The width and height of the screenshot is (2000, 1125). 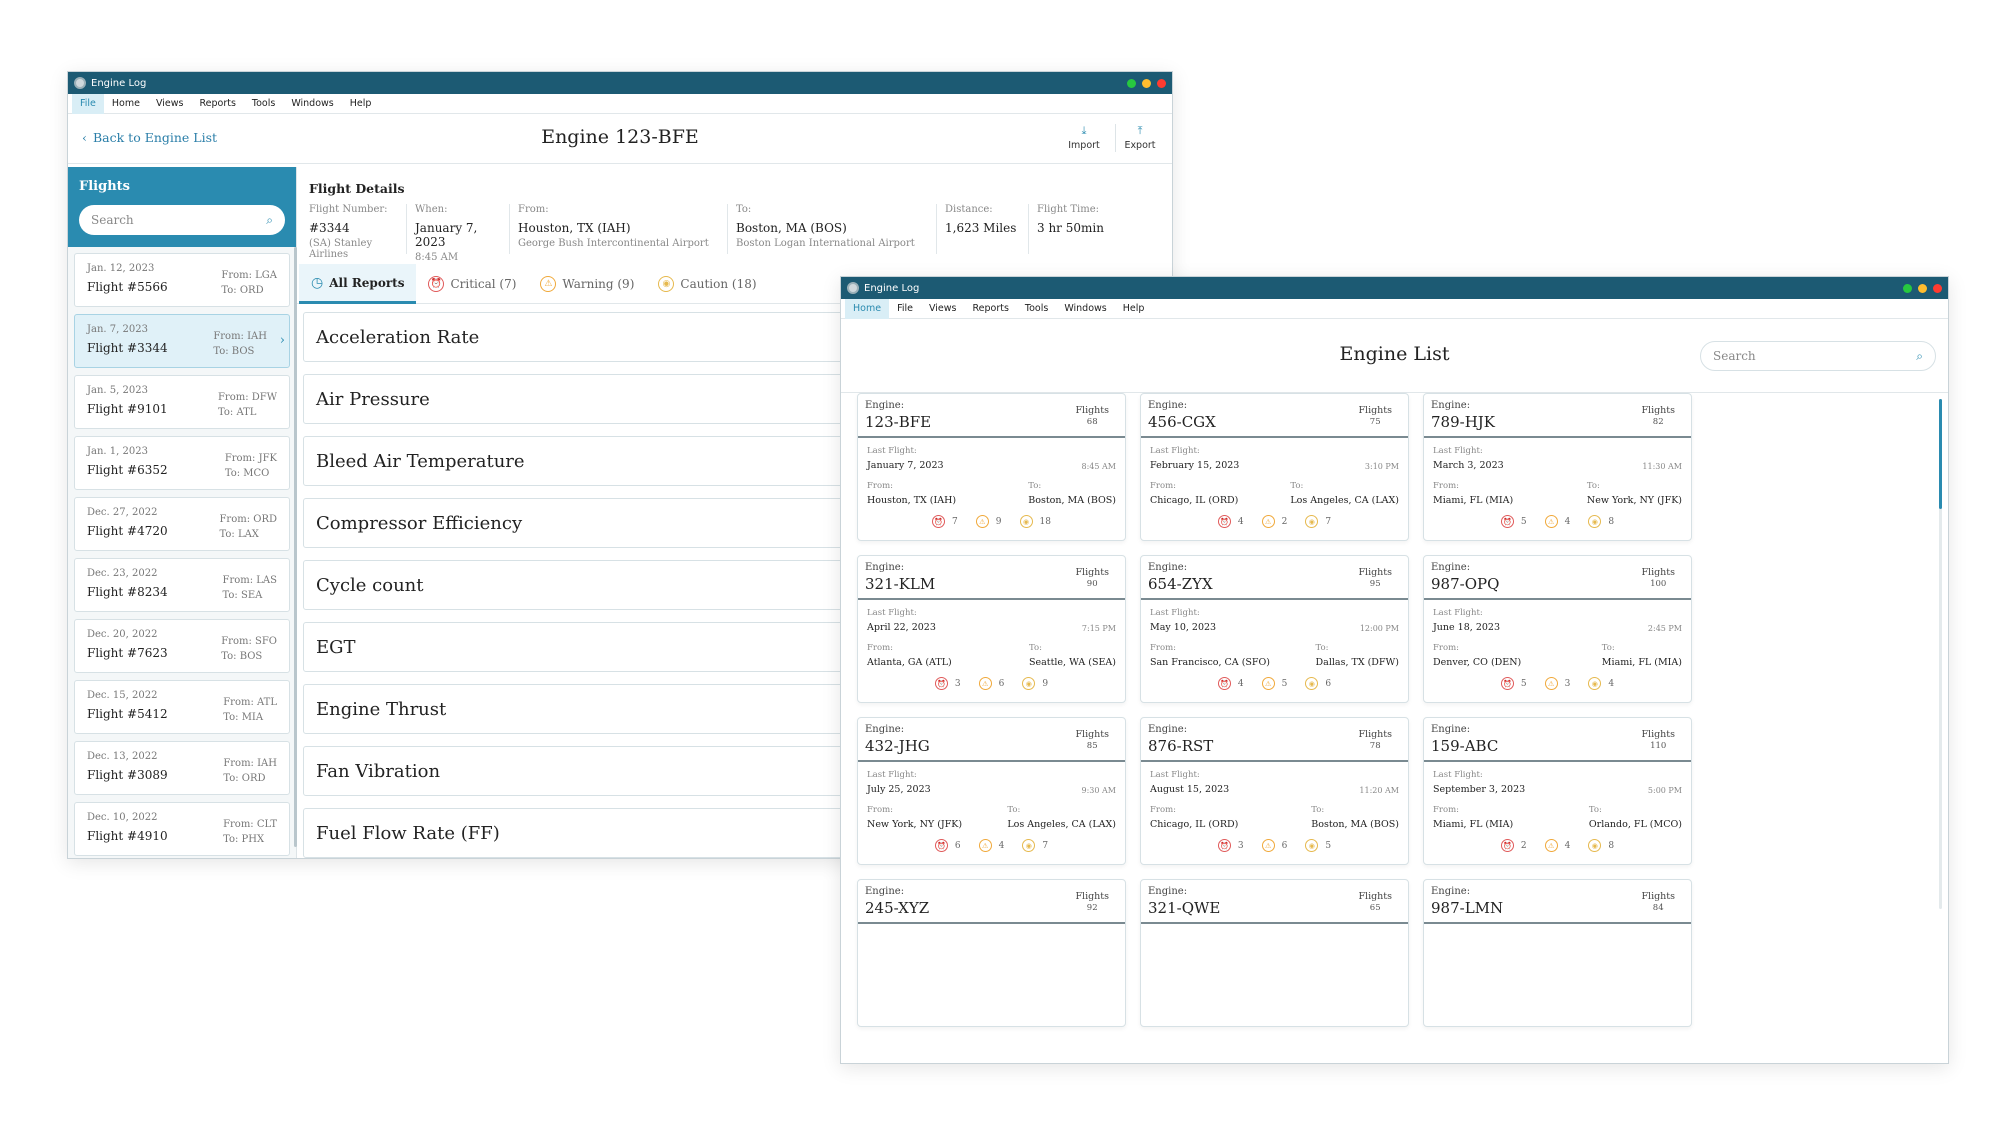 What do you see at coordinates (295, 547) in the screenshot?
I see `flight-list-scrollbar` at bounding box center [295, 547].